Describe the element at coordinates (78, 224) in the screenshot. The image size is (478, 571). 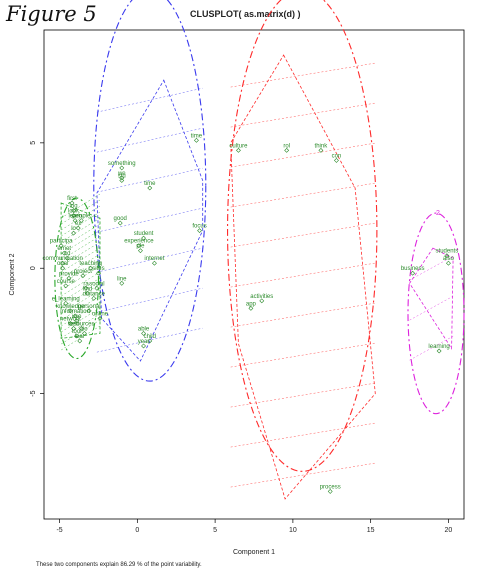
I see `data-point-label: ex` at that location.